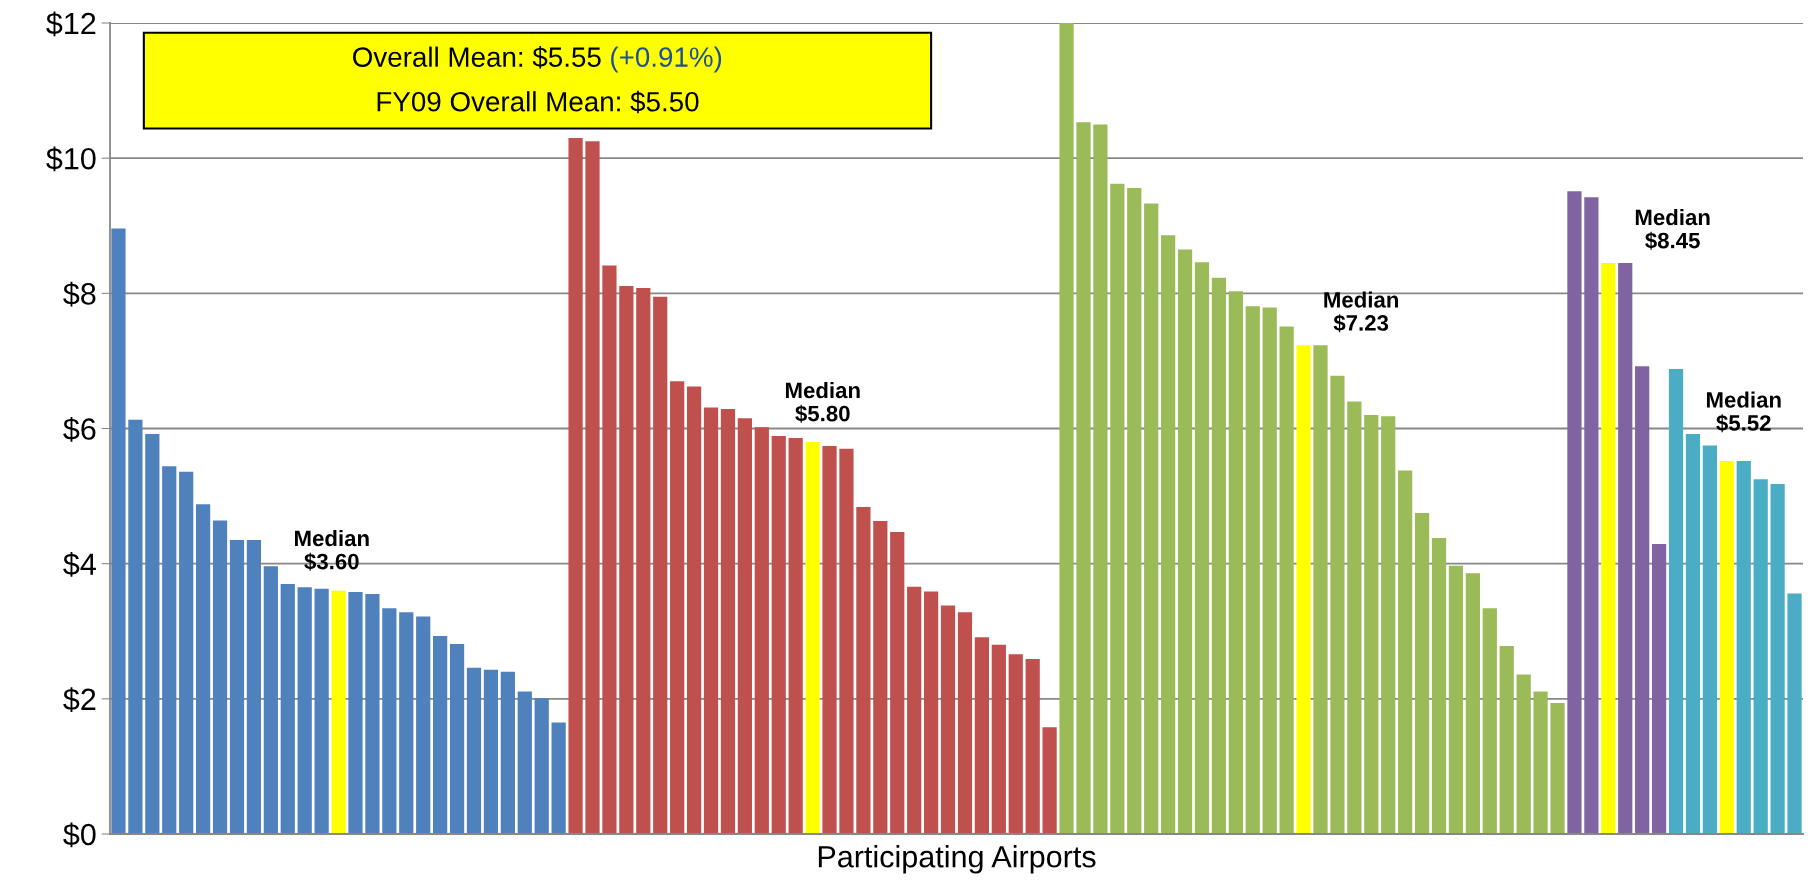 This screenshot has height=894, width=1808. What do you see at coordinates (79, 564) in the screenshot?
I see `y-tick-label: $4` at bounding box center [79, 564].